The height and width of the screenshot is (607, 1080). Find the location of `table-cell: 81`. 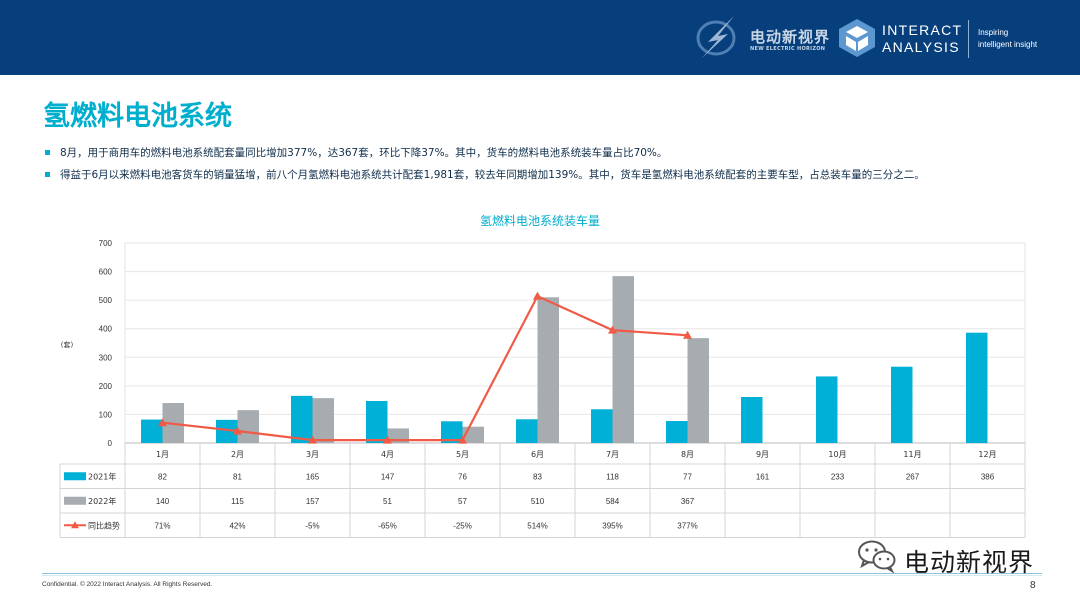

table-cell: 81 is located at coordinates (237, 476).